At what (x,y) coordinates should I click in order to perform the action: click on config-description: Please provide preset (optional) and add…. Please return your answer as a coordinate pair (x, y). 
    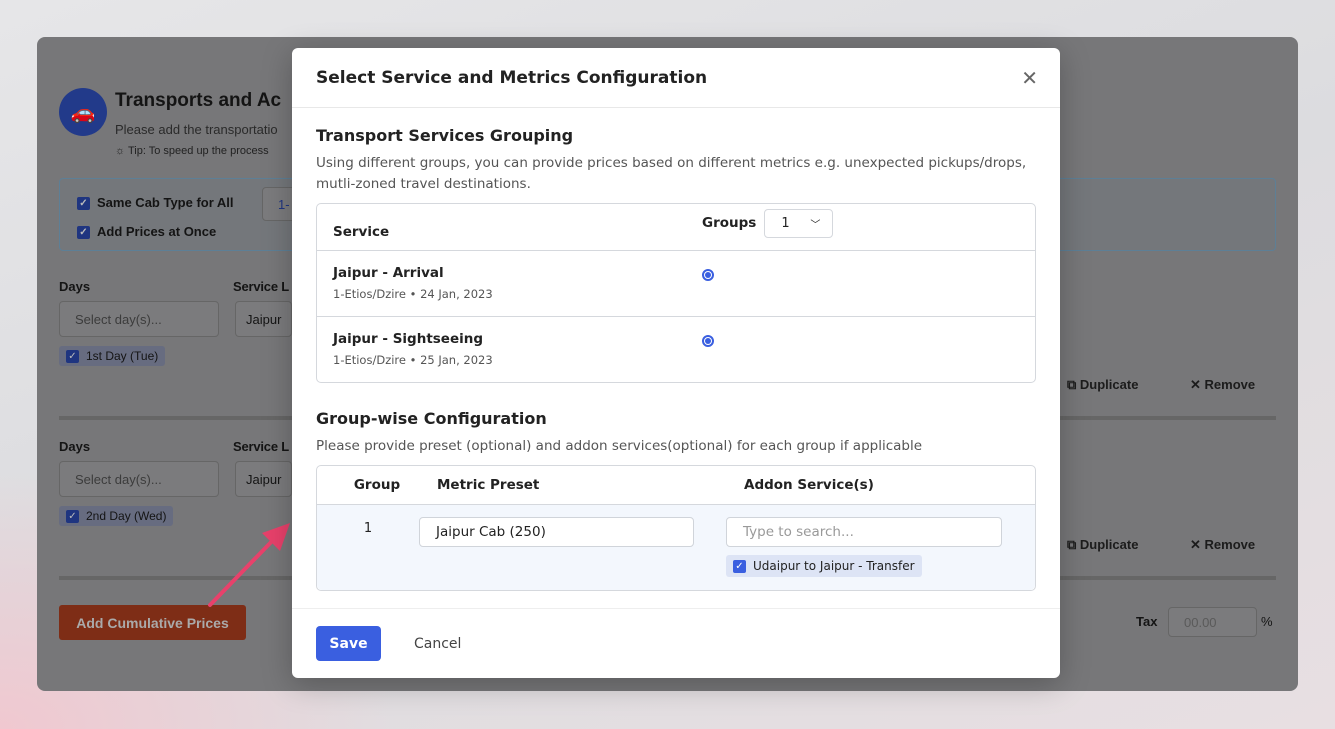
    Looking at the image, I should click on (619, 446).